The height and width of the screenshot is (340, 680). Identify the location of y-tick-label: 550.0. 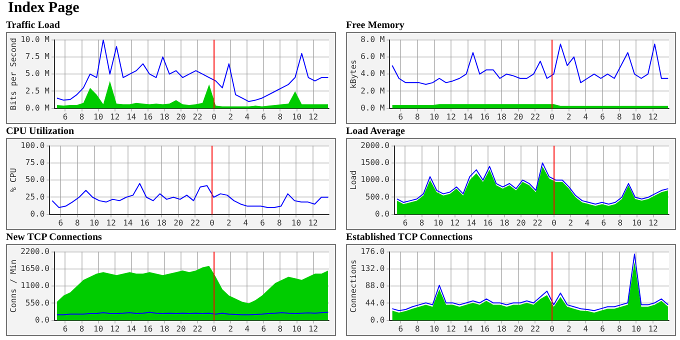
(37, 303).